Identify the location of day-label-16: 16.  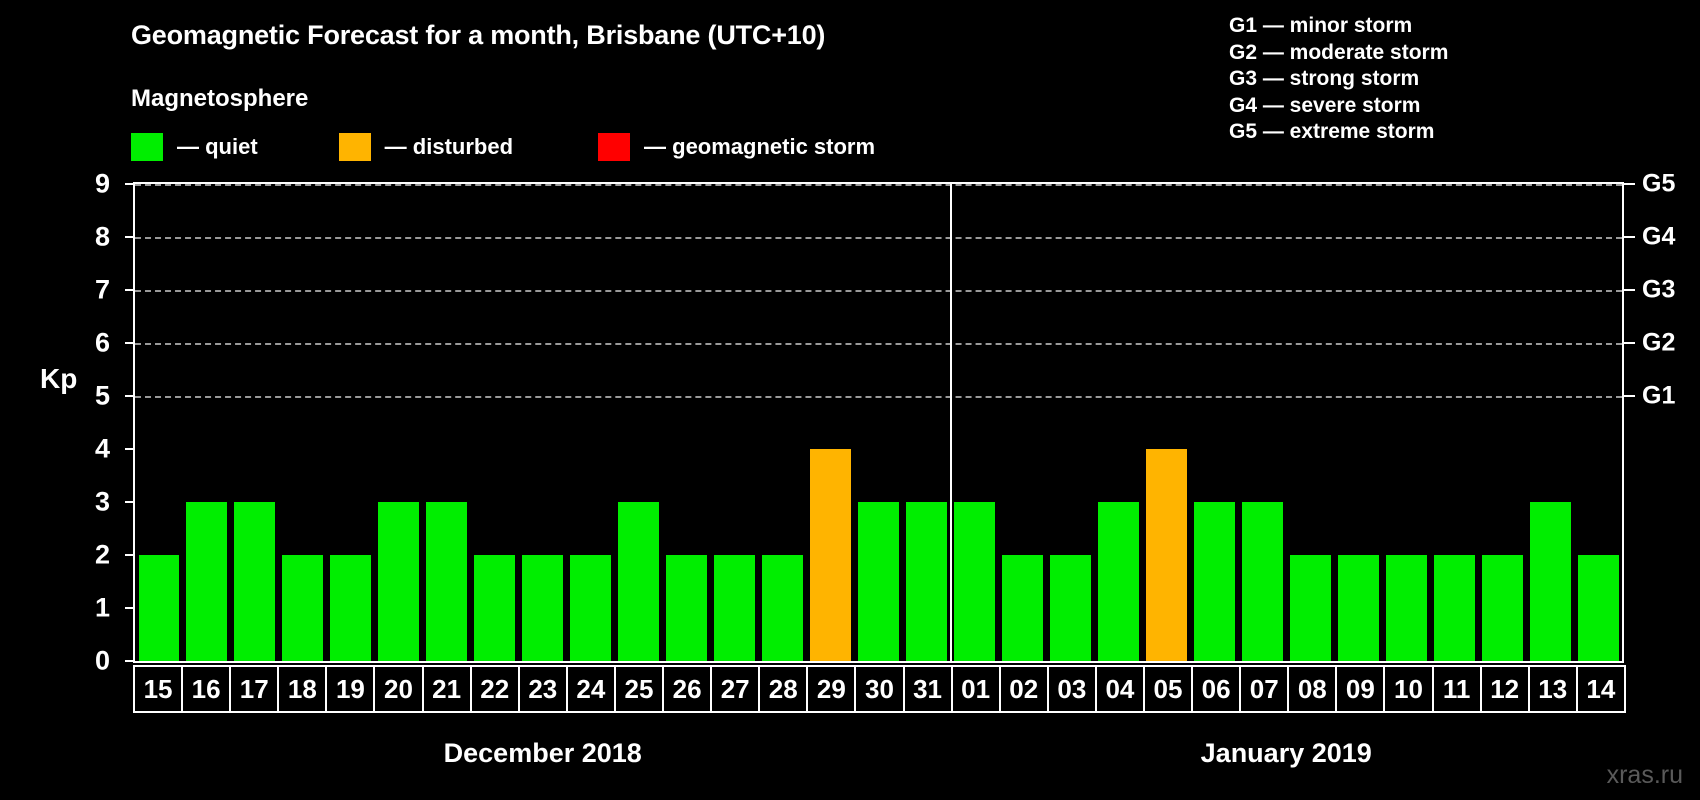
(206, 689).